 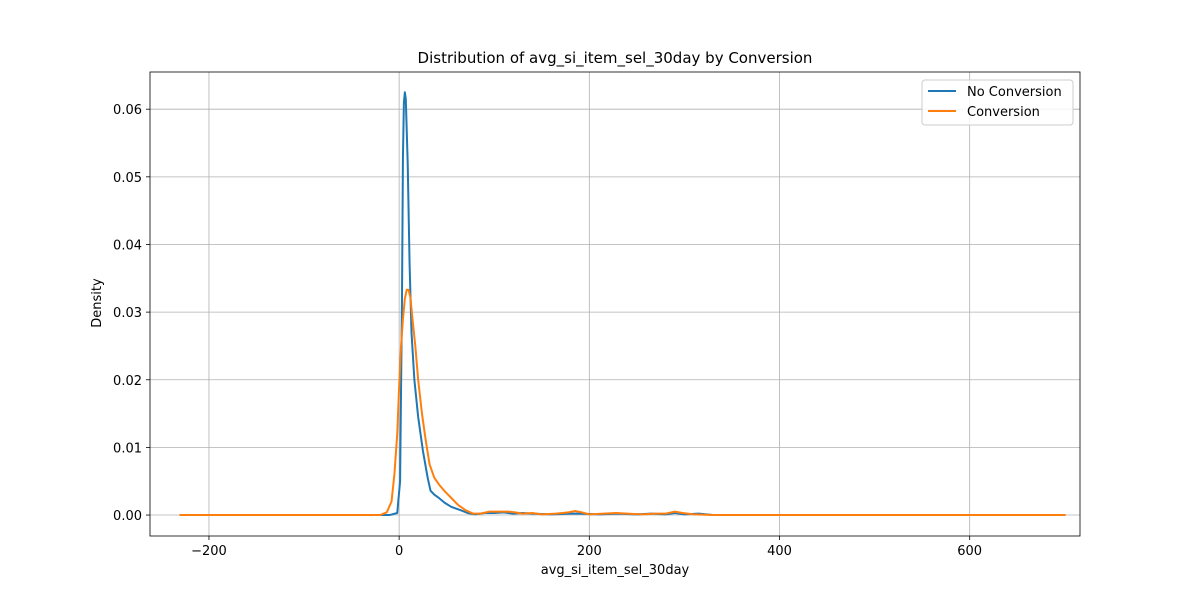 I want to click on y-tick-label: 0.06, so click(x=127, y=110).